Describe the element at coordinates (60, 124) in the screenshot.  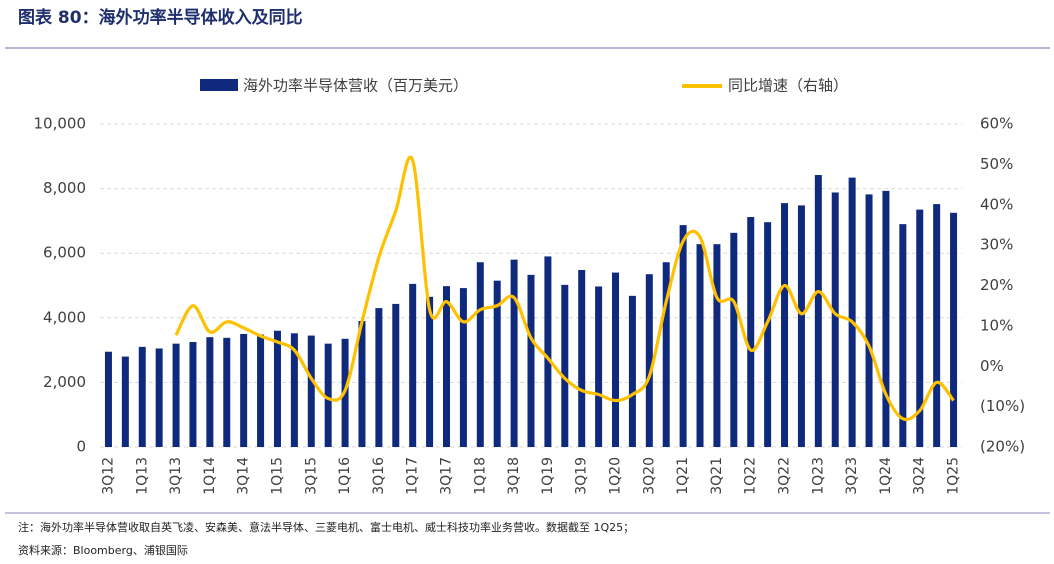
I see `y-tick-label: 10,000` at that location.